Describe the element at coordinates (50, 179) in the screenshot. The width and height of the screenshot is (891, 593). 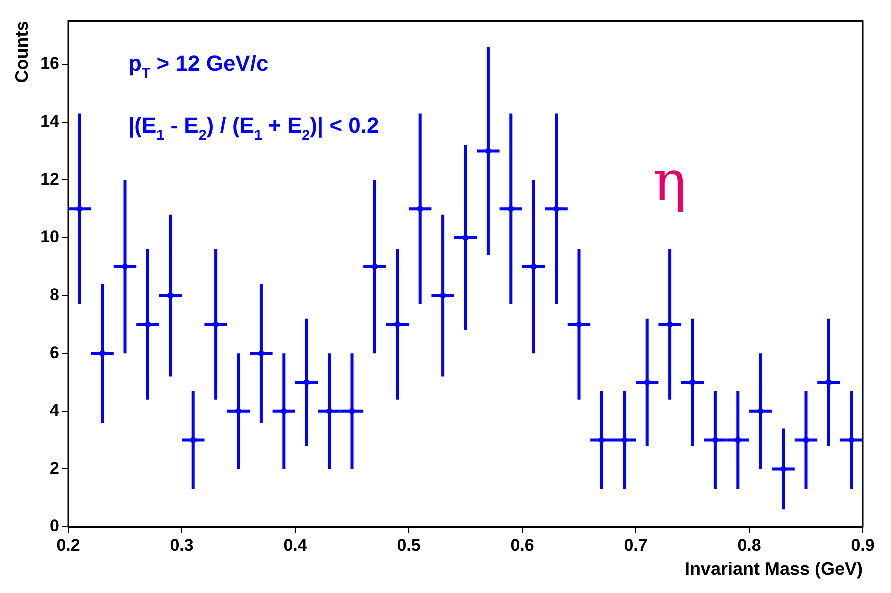
I see `y-tick-label: 12` at that location.